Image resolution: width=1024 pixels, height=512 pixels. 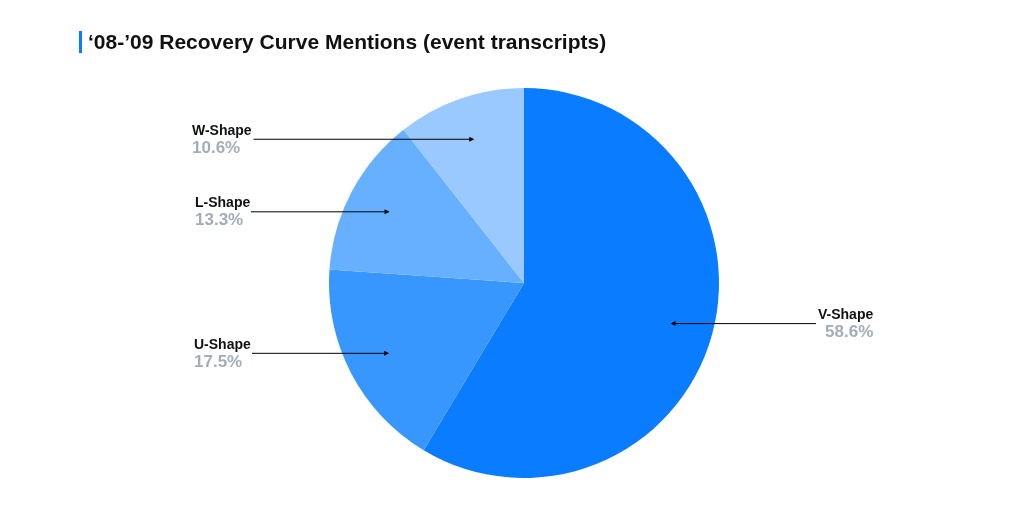 I want to click on slice-label: U-Shape, so click(x=222, y=344).